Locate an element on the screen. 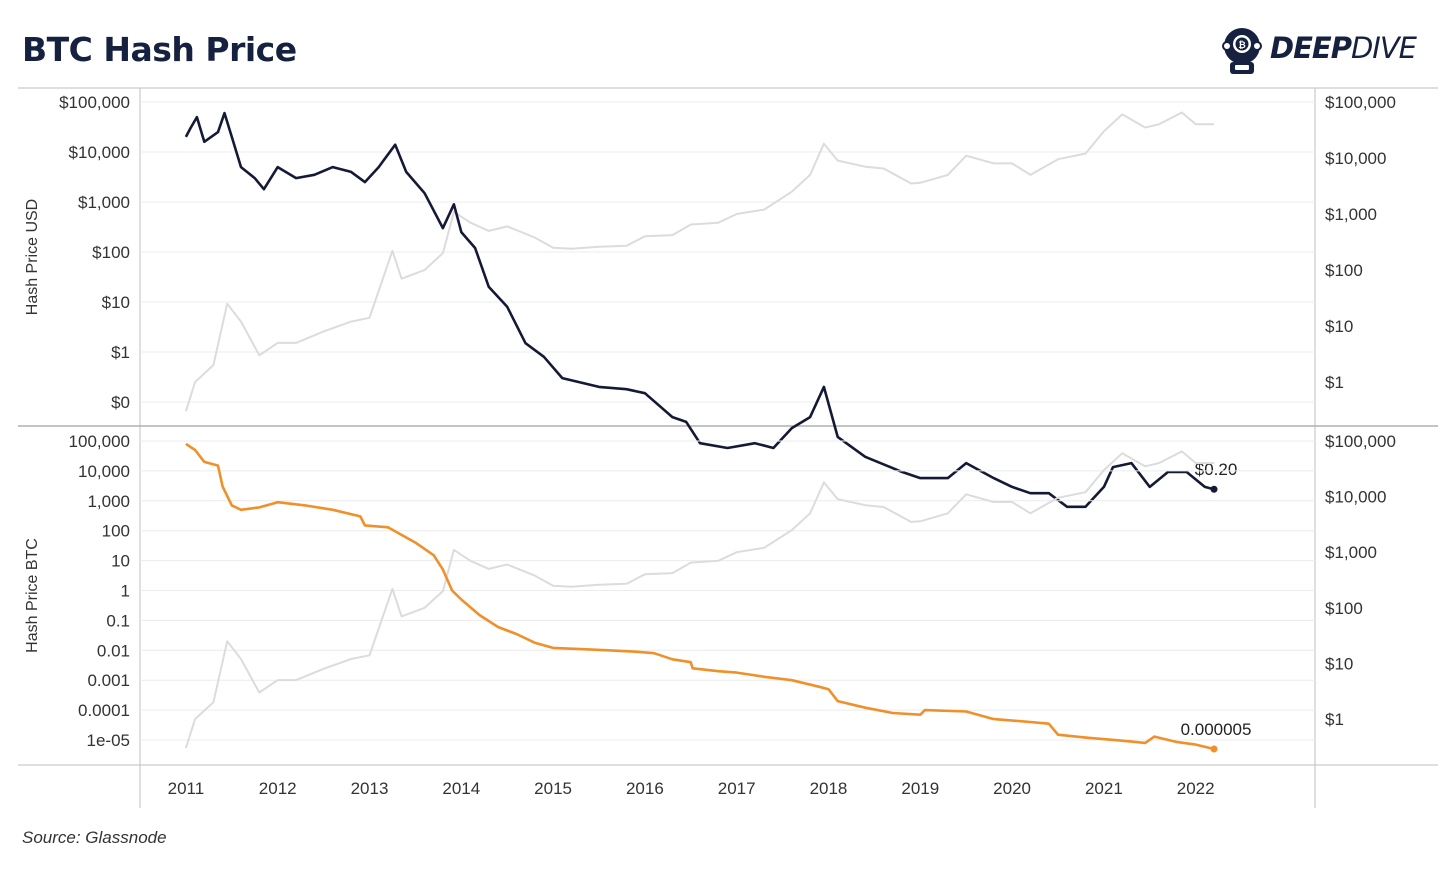 The width and height of the screenshot is (1456, 874). y-tick-label: $100 is located at coordinates (111, 252).